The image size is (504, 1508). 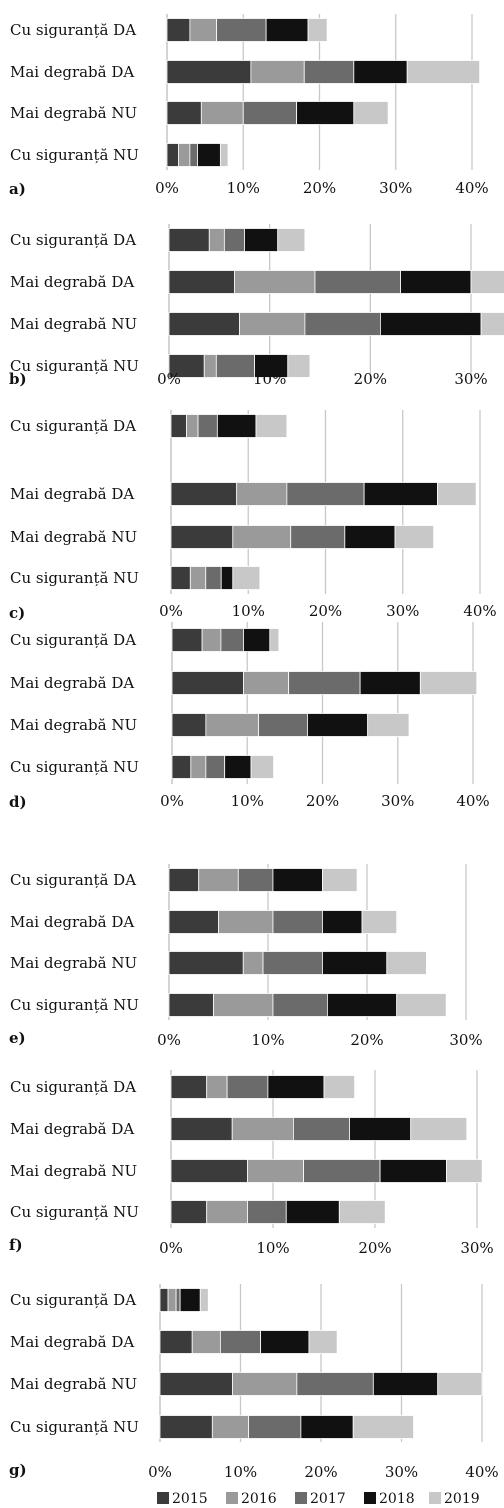 What do you see at coordinates (257, 640) in the screenshot?
I see `bar-cu-siguranta-da-2018` at bounding box center [257, 640].